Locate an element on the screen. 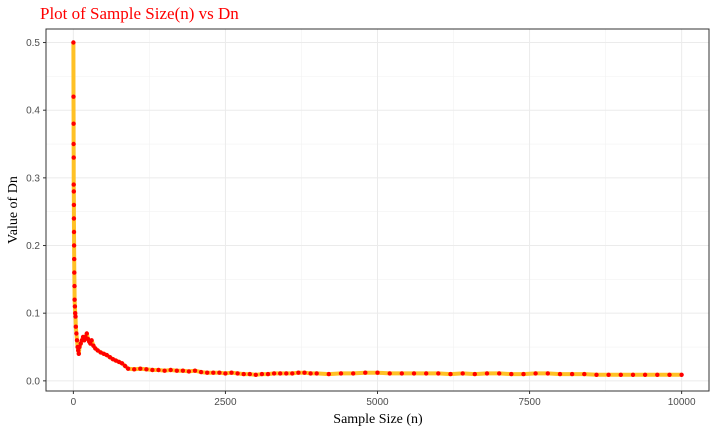  x-tick-label: 10000 is located at coordinates (682, 402).